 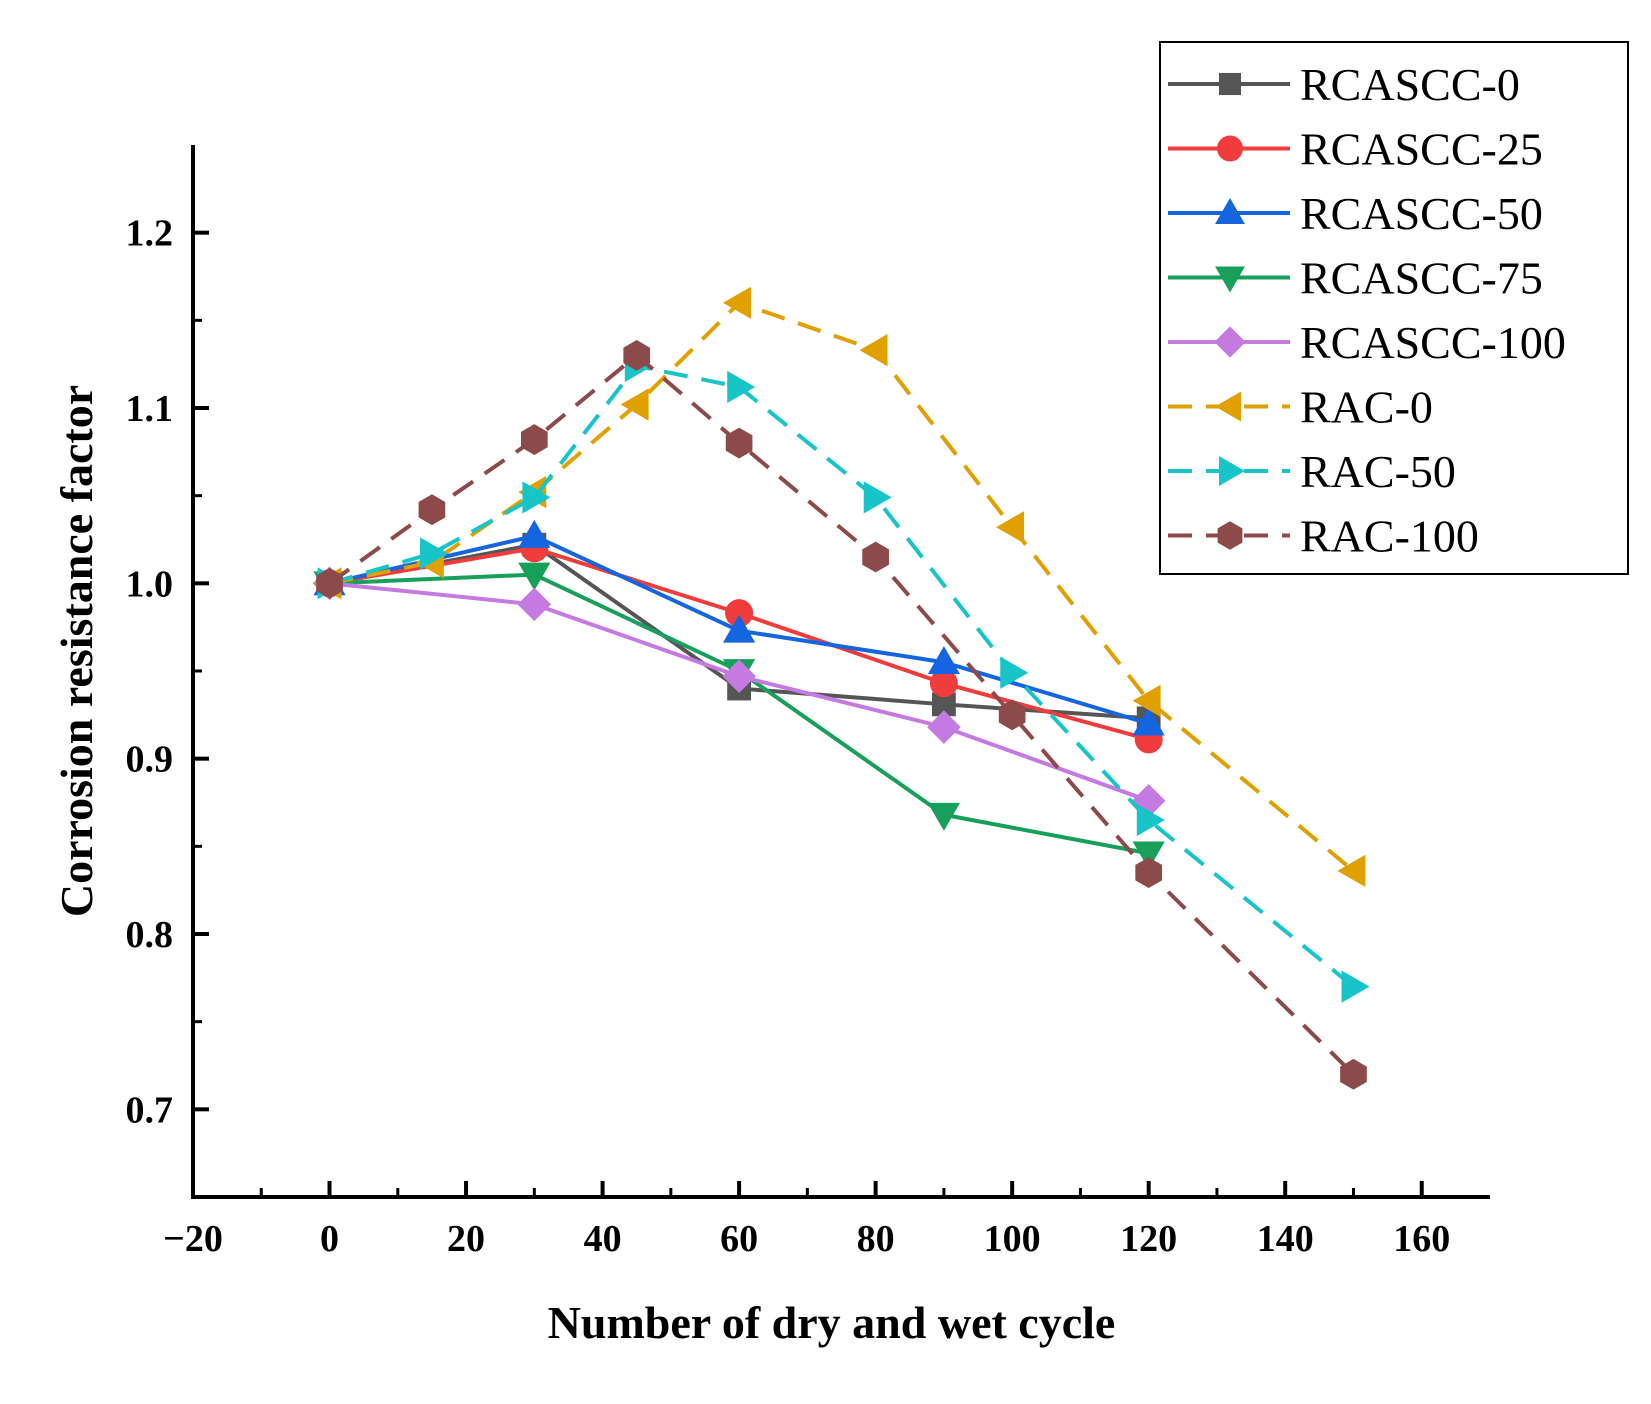 What do you see at coordinates (1378, 471) in the screenshot?
I see `legend-label: RAC-50` at bounding box center [1378, 471].